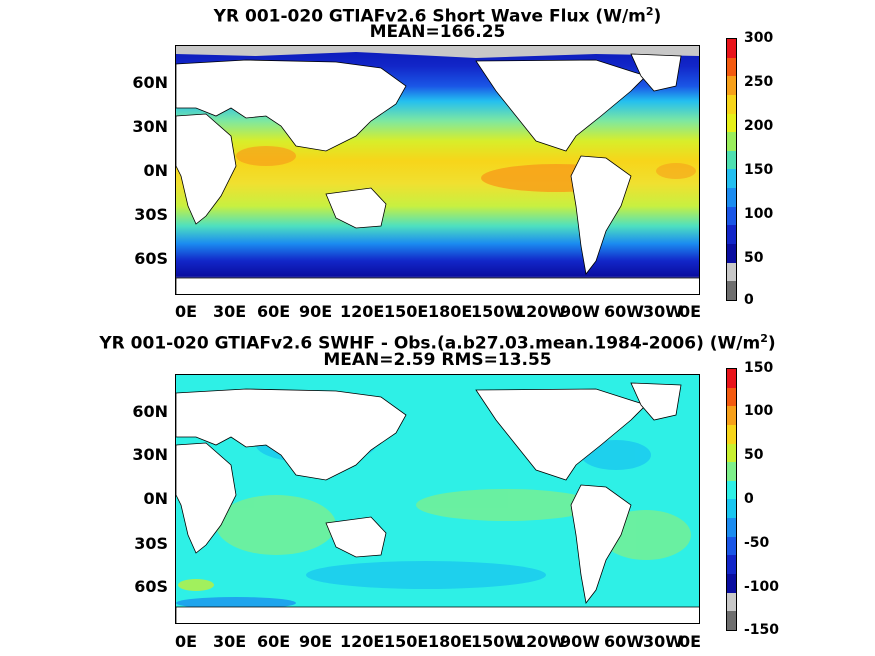 Image resolution: width=875 pixels, height=656 pixels. What do you see at coordinates (657, 16) in the screenshot?
I see `panel1-title-close: )` at bounding box center [657, 16].